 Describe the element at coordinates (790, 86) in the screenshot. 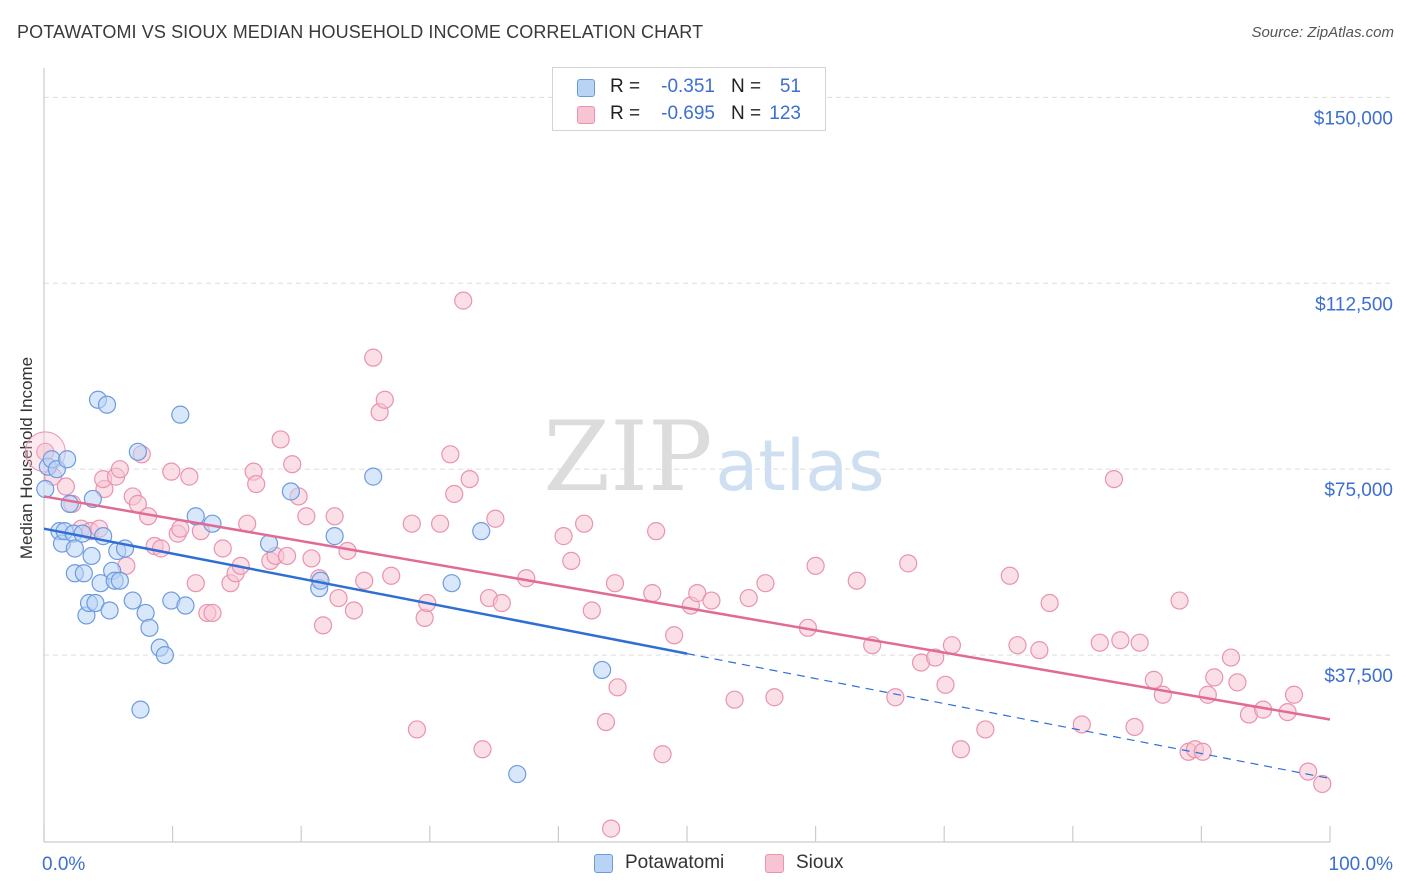

I see `legend-n-value: 51` at that location.